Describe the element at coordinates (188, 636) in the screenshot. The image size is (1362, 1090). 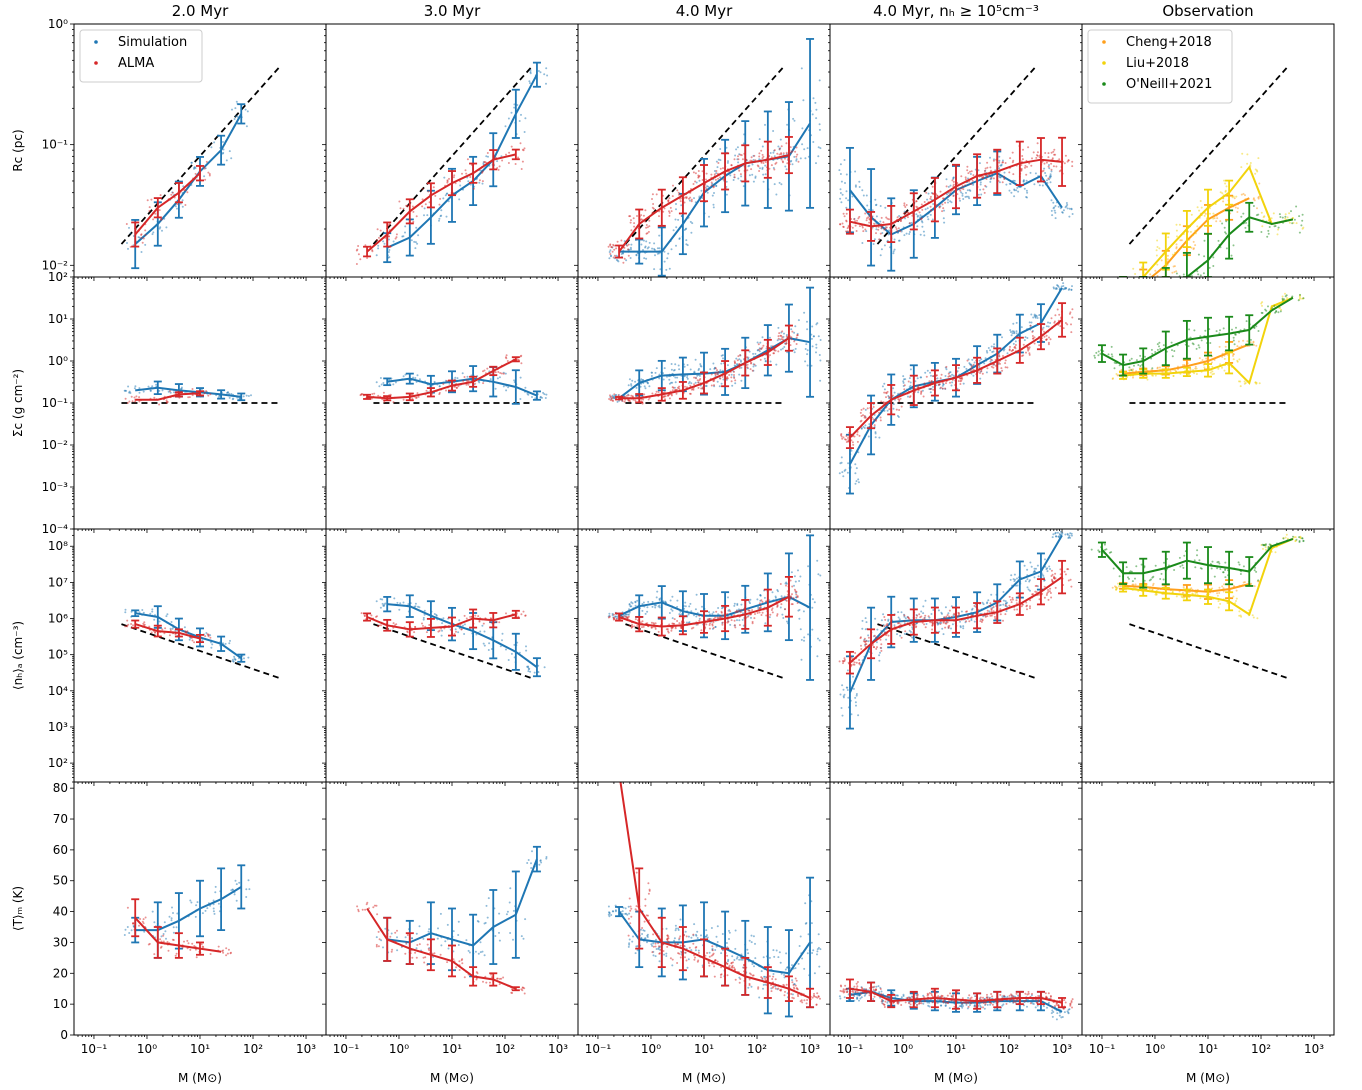
I see `median-line` at that location.